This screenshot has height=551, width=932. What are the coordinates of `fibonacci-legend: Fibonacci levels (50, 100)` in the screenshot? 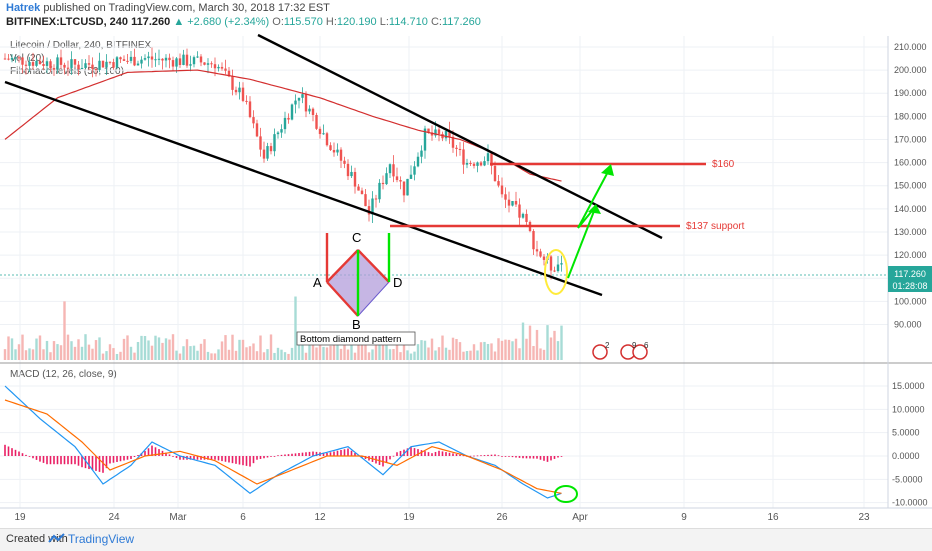 It's located at (67, 71).